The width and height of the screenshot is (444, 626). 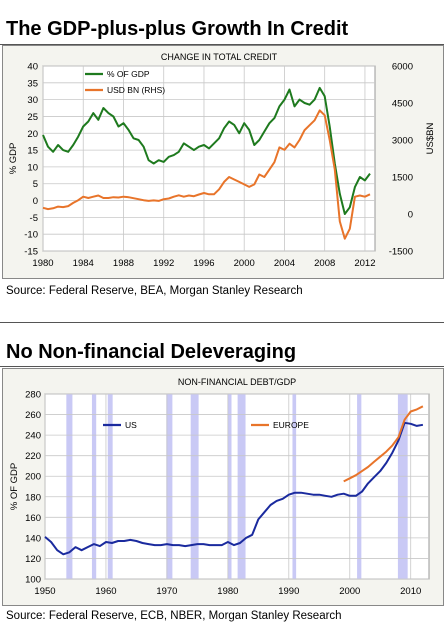 What do you see at coordinates (324, 263) in the screenshot?
I see `x-tick-label: 2008` at bounding box center [324, 263].